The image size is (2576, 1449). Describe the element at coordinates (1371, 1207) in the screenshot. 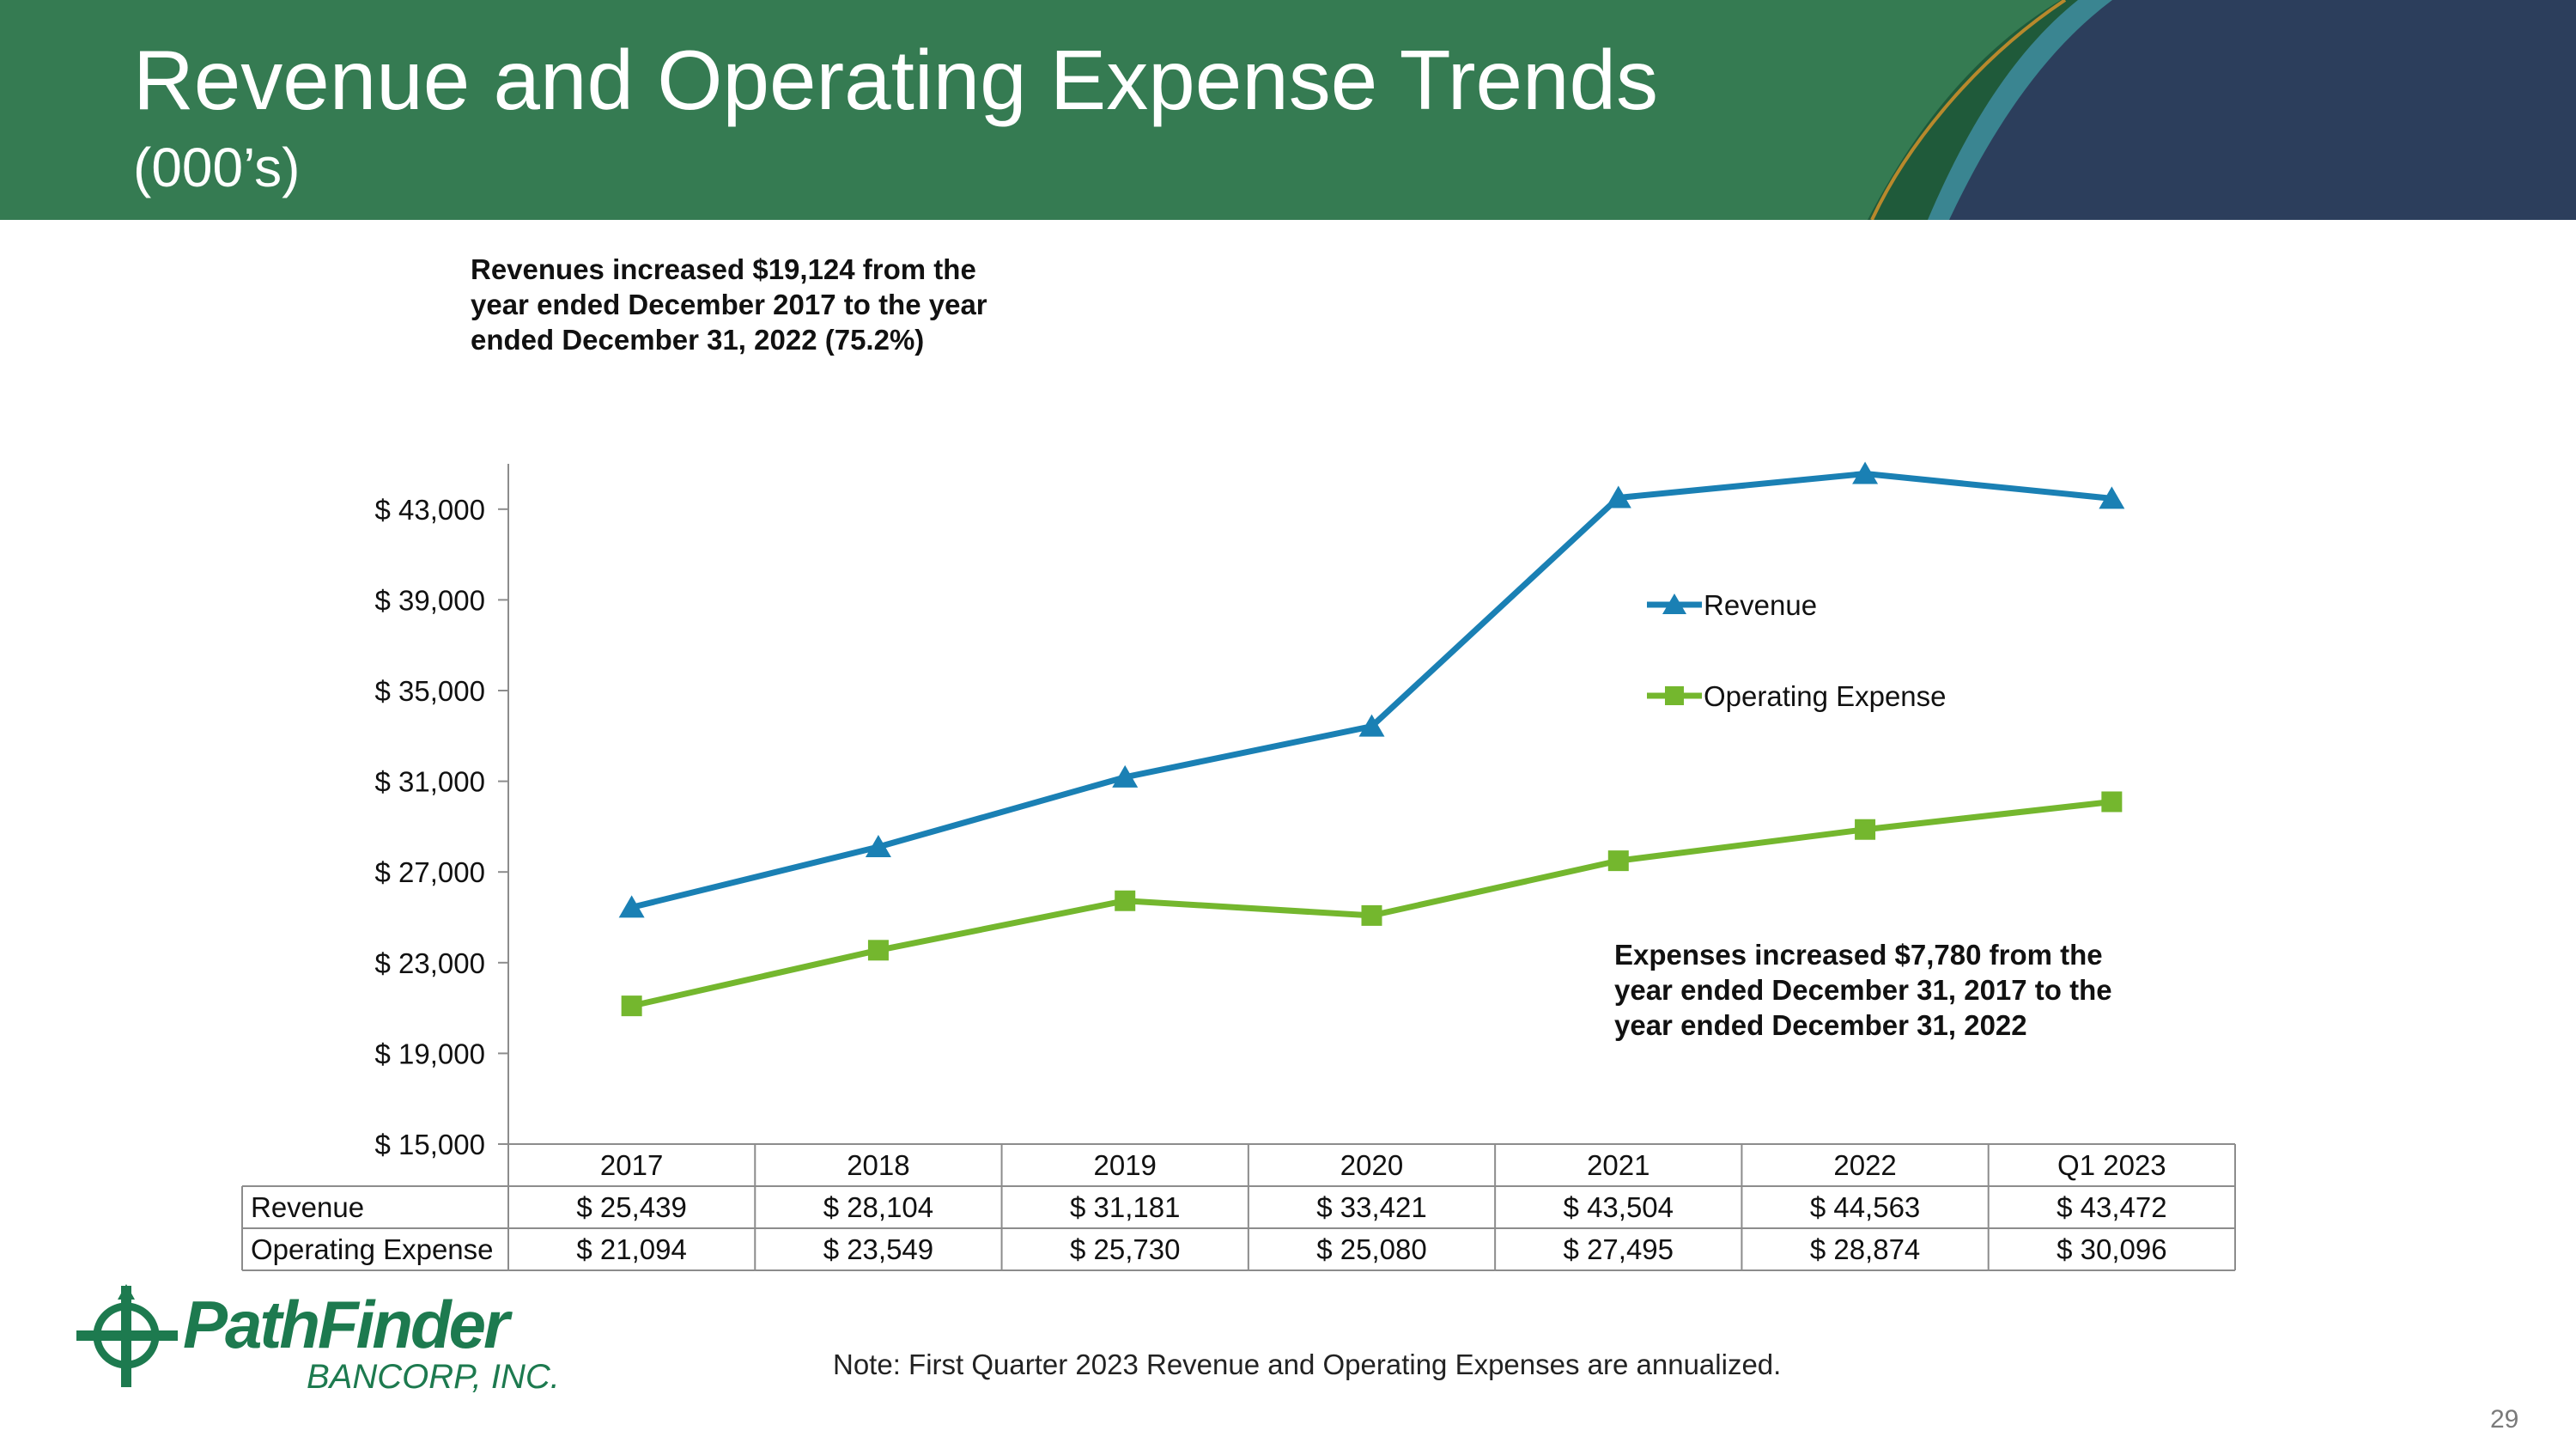

I see `table-cell-value: $ 33,421` at that location.